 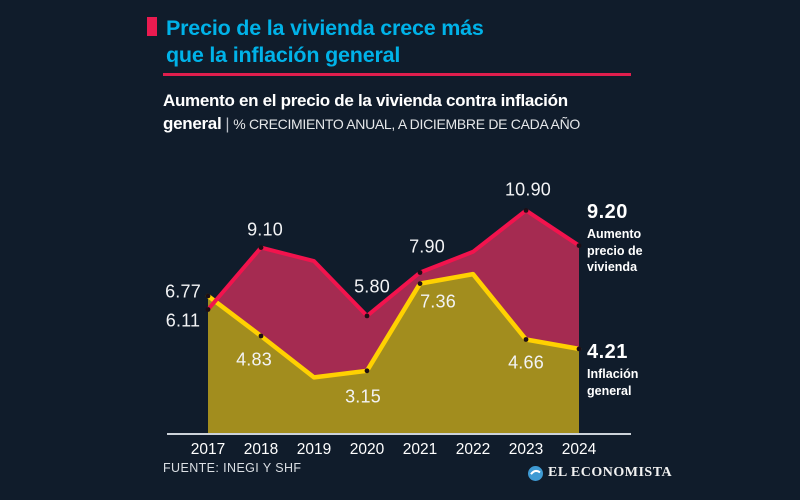 I want to click on annotation-inflation-line-1: Inflación, so click(x=613, y=374).